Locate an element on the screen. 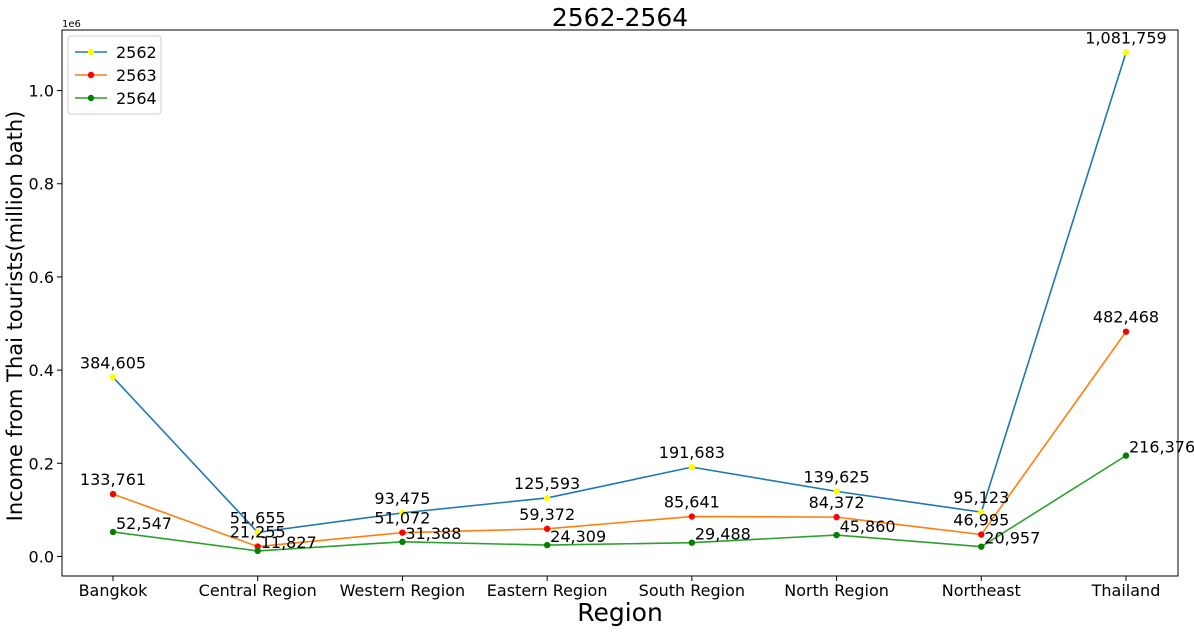 This screenshot has width=1194, height=633. data-label: 31,388 is located at coordinates (433, 533).